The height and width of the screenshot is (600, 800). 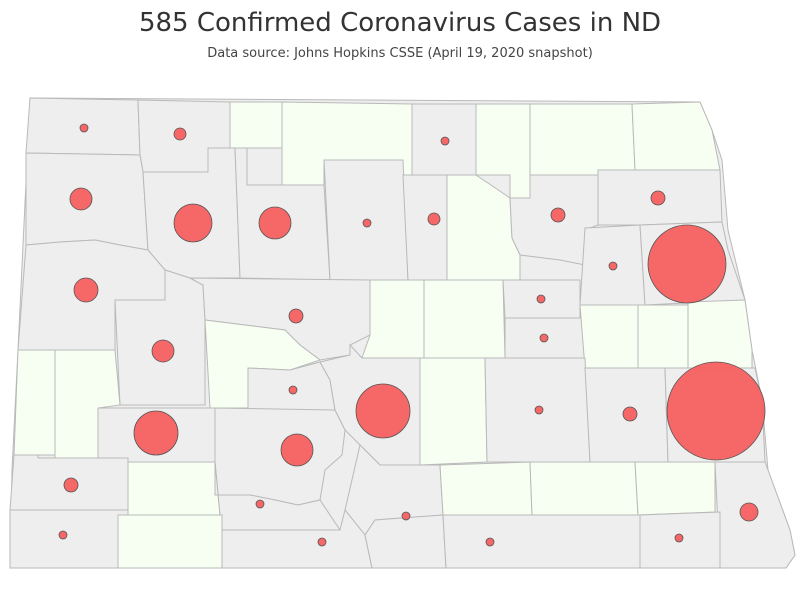 What do you see at coordinates (393, 319) in the screenshot?
I see `county-sheridan` at bounding box center [393, 319].